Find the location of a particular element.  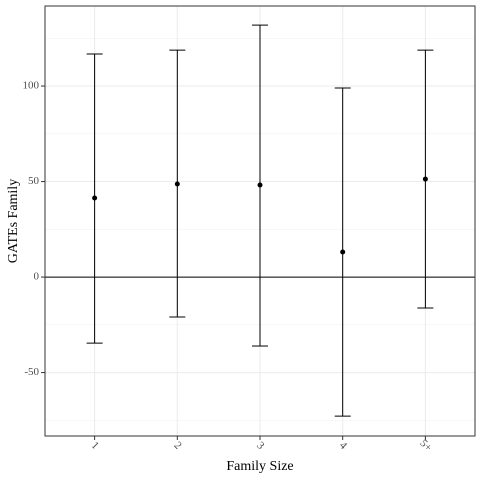

y-axis-title: GATEs Family is located at coordinates (13, 221).